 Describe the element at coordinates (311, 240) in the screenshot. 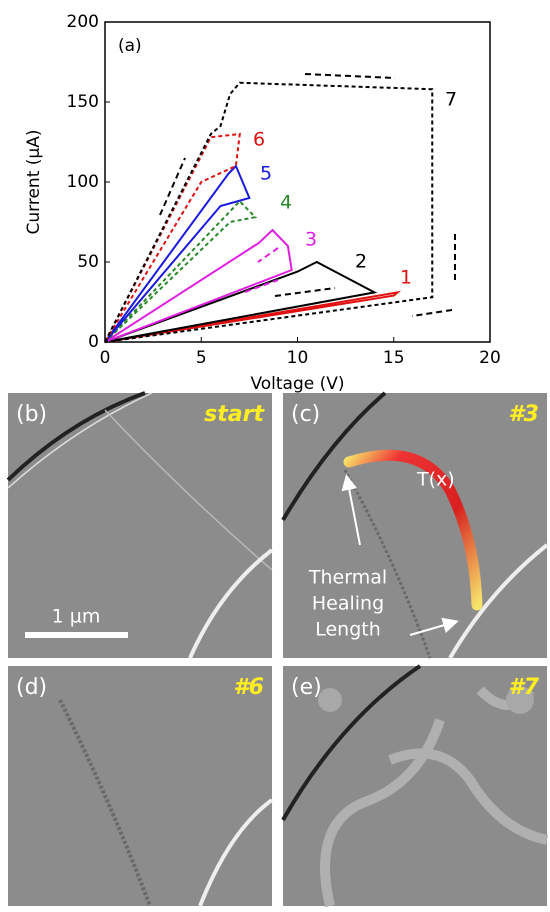

I see `series-label: 3` at that location.